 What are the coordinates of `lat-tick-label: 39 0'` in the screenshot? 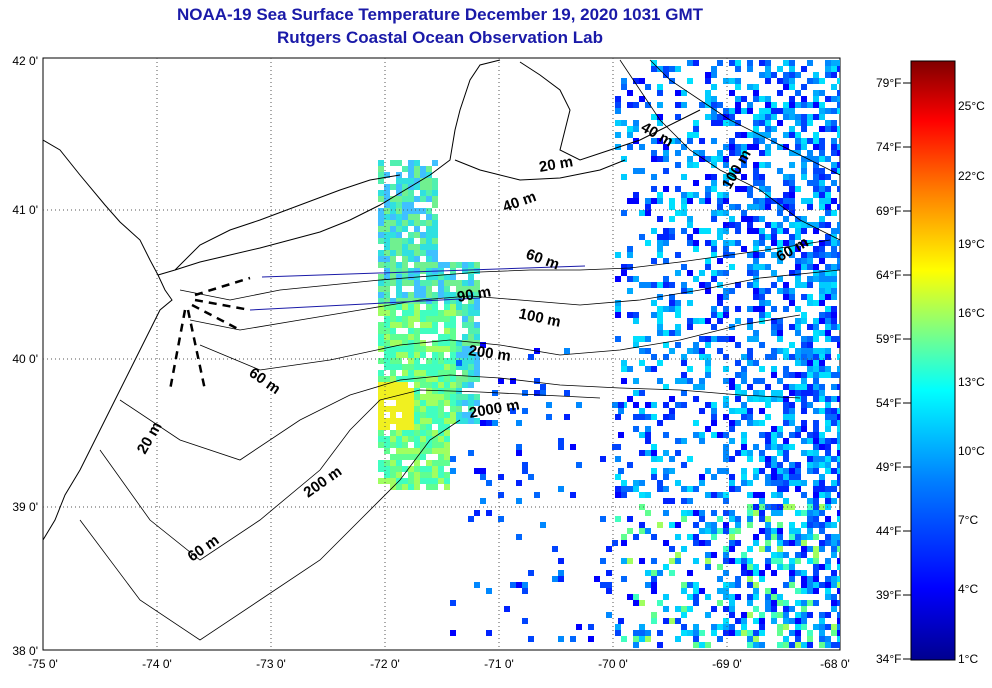 It's located at (25, 507).